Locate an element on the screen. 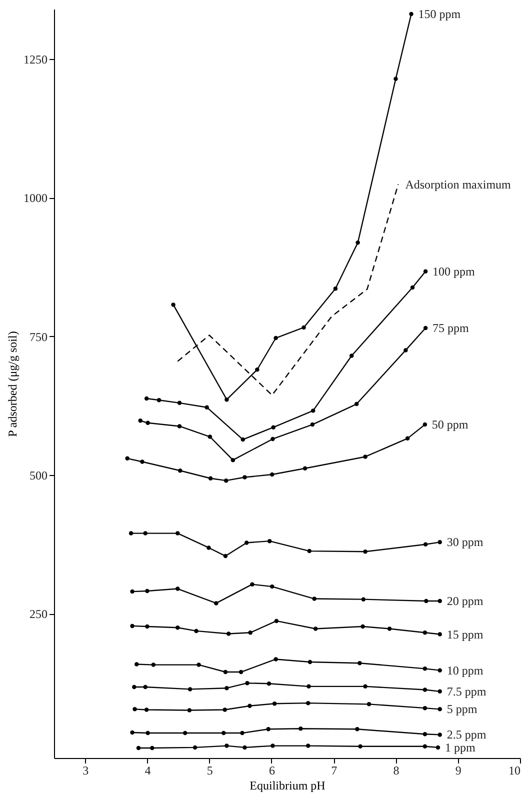  x-tick-label: 10 is located at coordinates (514, 771).